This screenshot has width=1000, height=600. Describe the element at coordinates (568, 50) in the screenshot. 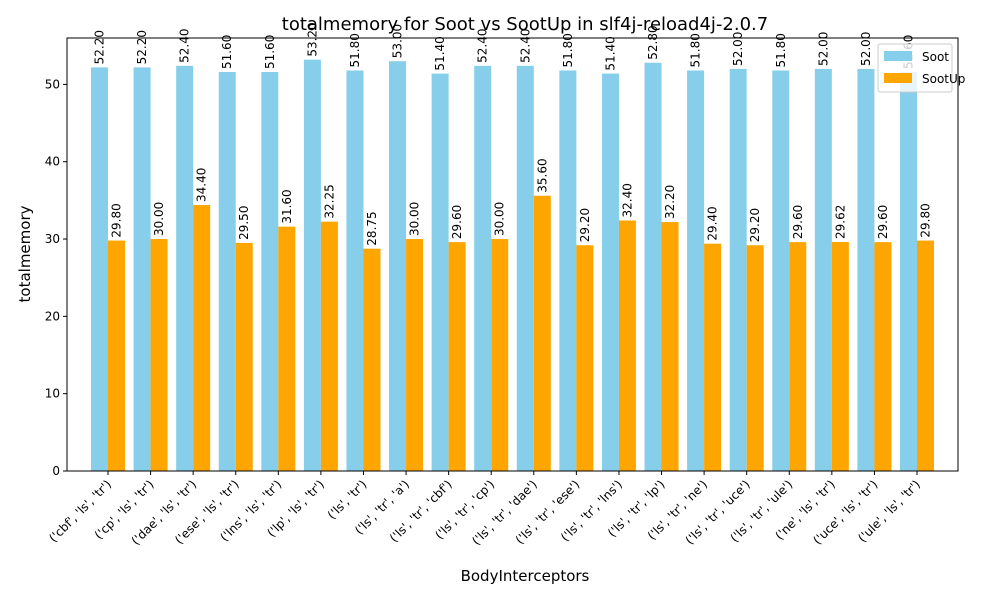

I see `bar-label-soot-11: 51.80` at that location.